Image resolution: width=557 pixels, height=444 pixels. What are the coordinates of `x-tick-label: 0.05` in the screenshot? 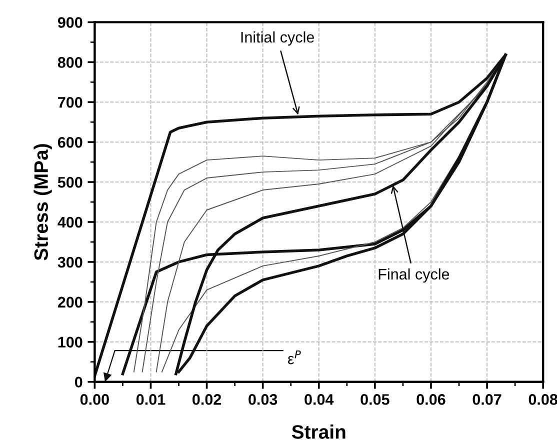 It's located at (375, 399).